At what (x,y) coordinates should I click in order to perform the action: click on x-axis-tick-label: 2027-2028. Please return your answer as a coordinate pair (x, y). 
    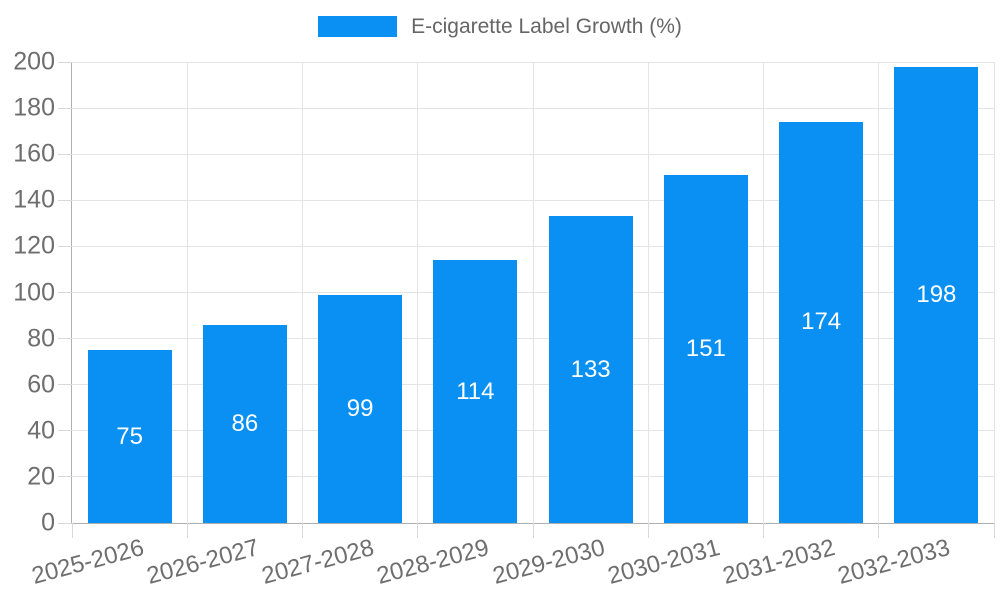
    Looking at the image, I should click on (318, 562).